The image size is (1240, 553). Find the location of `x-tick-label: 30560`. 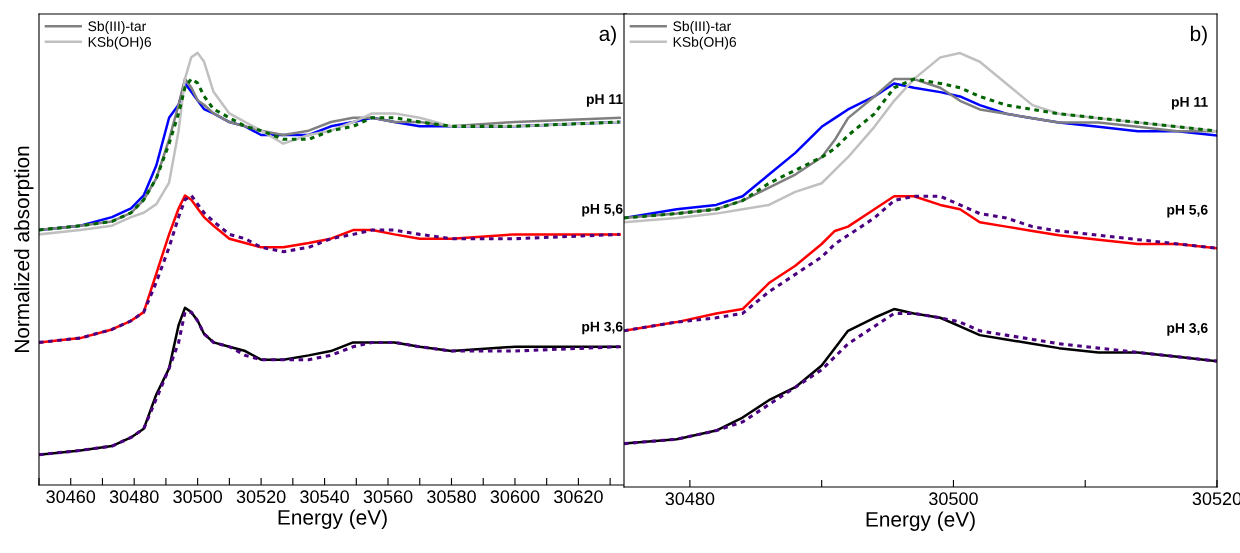

x-tick-label: 30560 is located at coordinates (388, 497).